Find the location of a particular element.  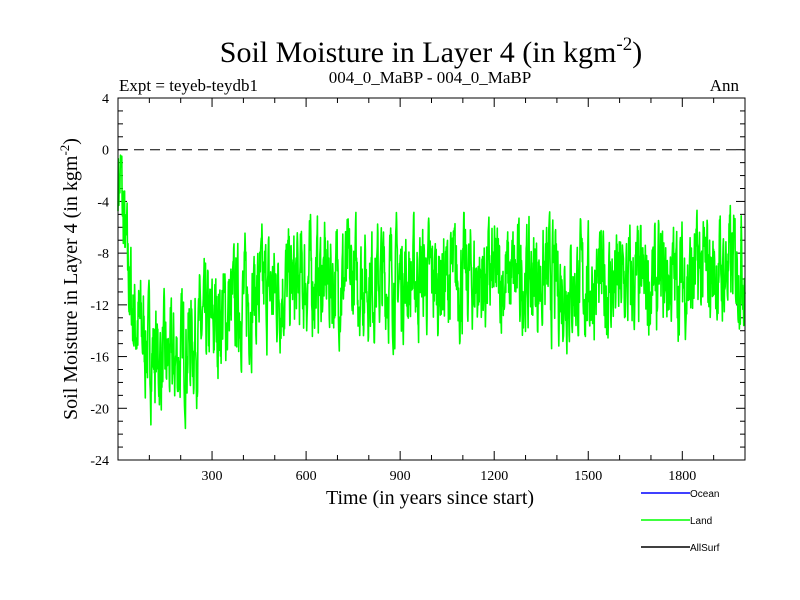

x-tick-label: 900 is located at coordinates (400, 476).